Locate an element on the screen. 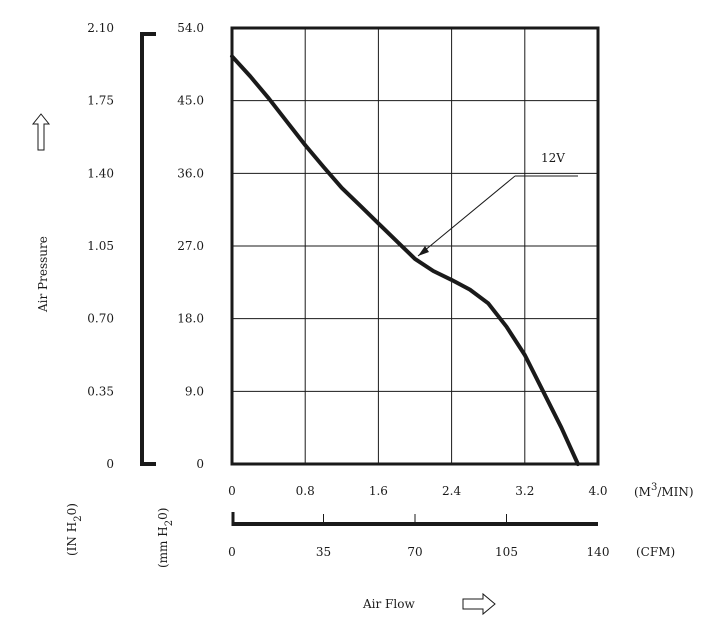 This screenshot has height=624, width=722. y-tick-label: 18.0 is located at coordinates (190, 319).